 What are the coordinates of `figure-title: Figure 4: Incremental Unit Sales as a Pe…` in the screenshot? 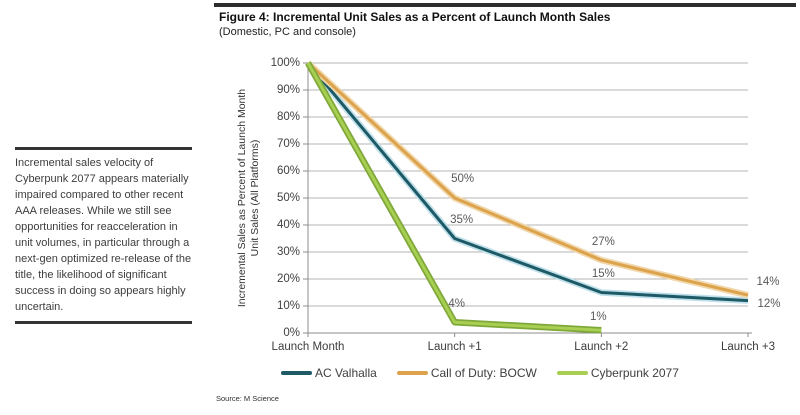 It's located at (415, 17).